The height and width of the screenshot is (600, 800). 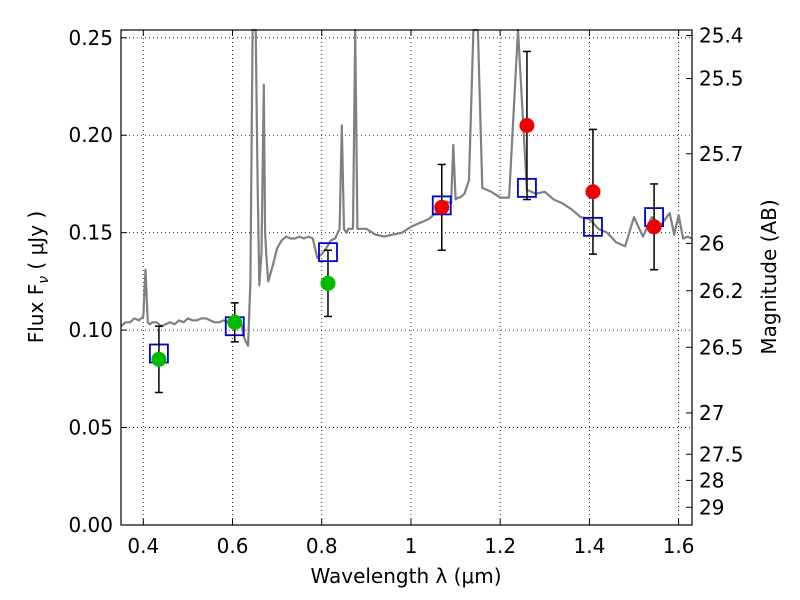 What do you see at coordinates (322, 546) in the screenshot?
I see `x-tick-label: 0.8` at bounding box center [322, 546].